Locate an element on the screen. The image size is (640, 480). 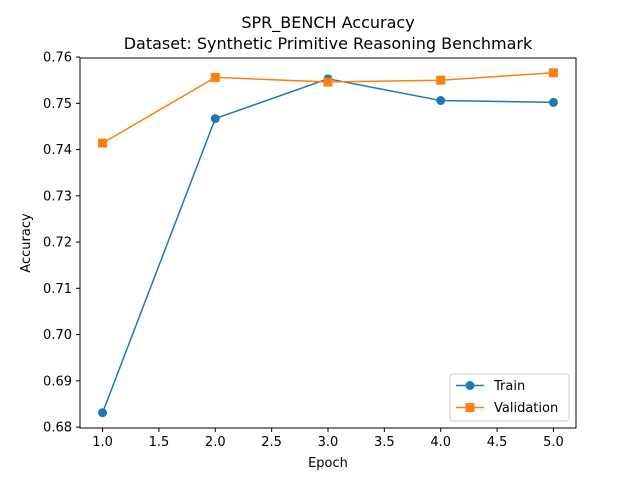
y-tick-label: 0.75 is located at coordinates (57, 104).